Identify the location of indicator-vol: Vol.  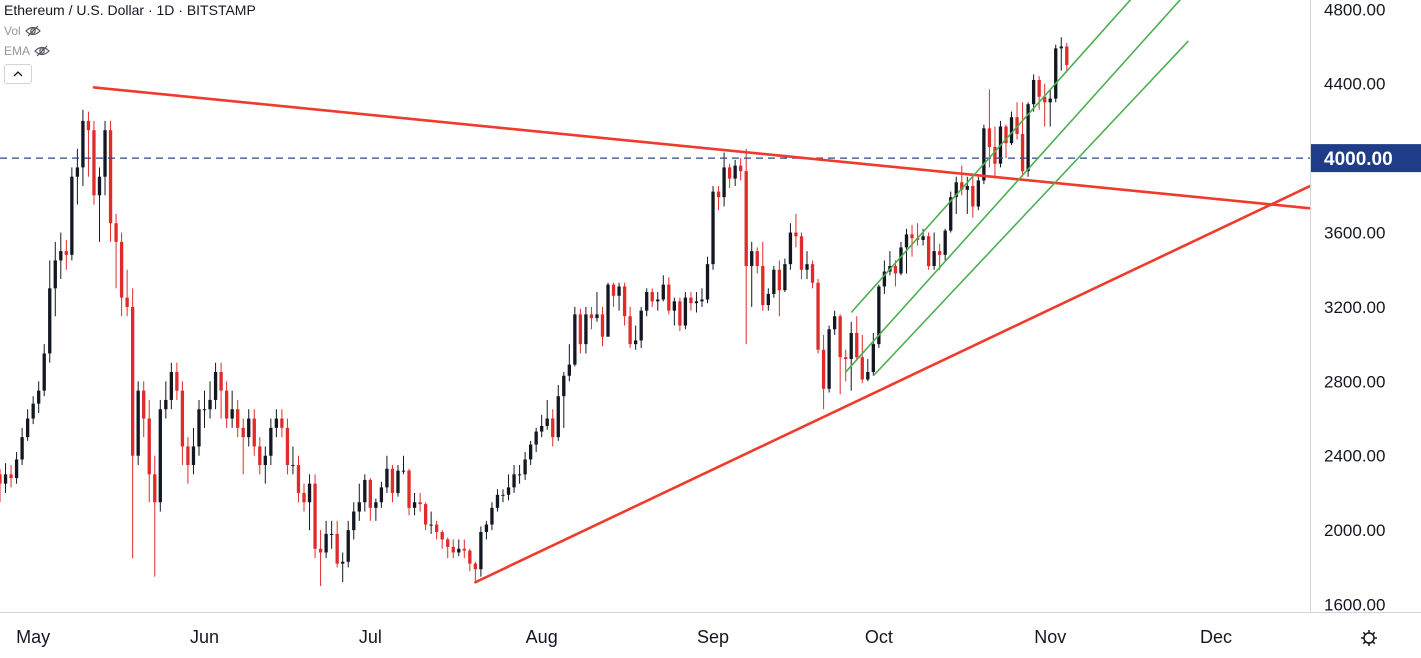
(130, 31).